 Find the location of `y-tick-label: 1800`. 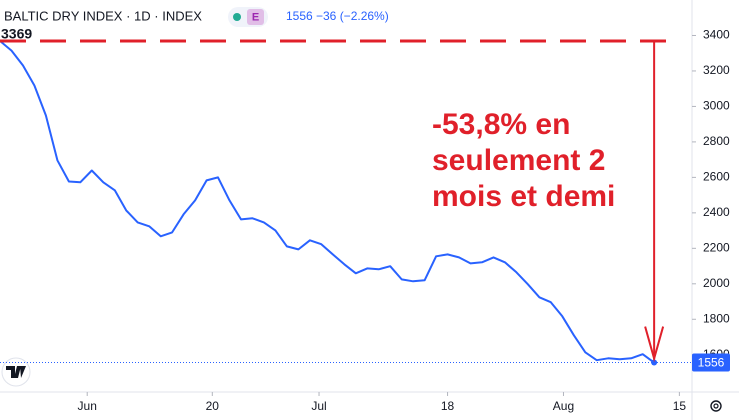

y-tick-label: 1800 is located at coordinates (716, 318).